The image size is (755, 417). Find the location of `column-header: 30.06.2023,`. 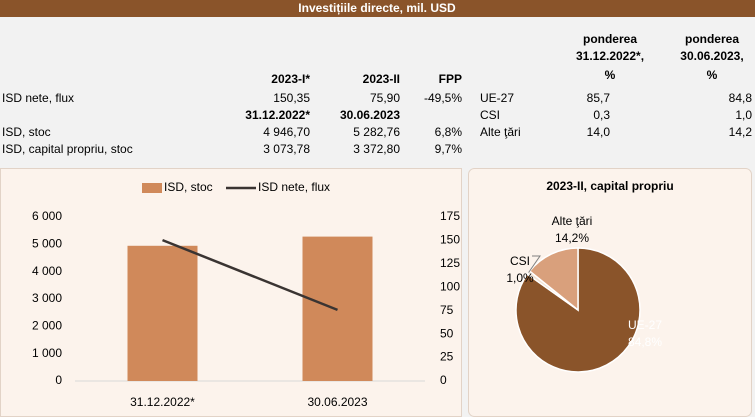

column-header: 30.06.2023, is located at coordinates (711, 56).